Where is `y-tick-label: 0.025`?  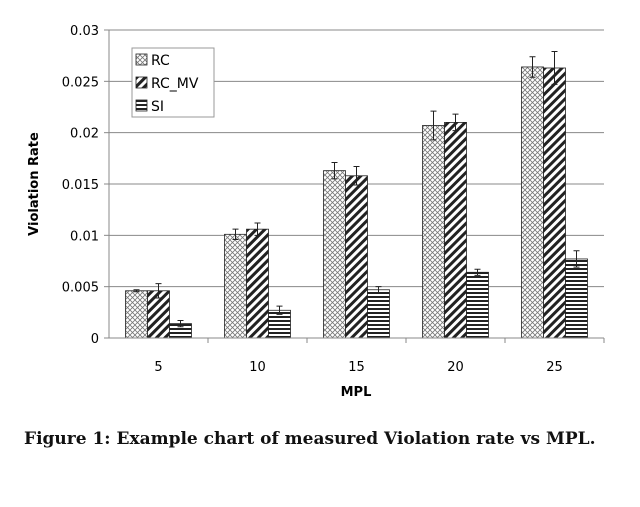
y-tick-label: 0.025 is located at coordinates (80, 82).